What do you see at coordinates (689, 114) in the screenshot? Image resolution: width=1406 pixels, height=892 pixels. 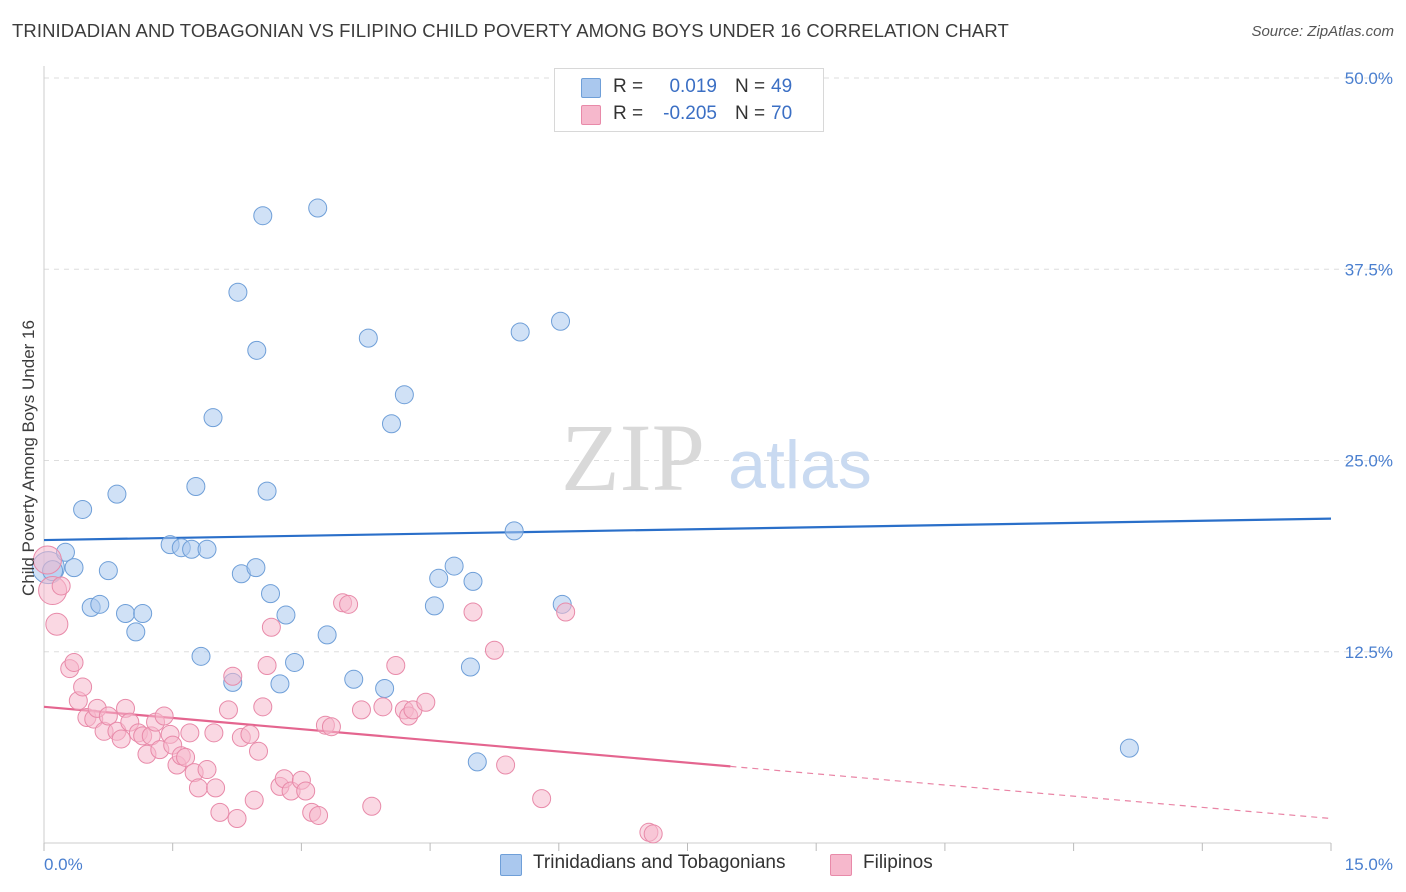 I see `legend-row-filipino: R = -0.205 N = 70` at bounding box center [689, 114].